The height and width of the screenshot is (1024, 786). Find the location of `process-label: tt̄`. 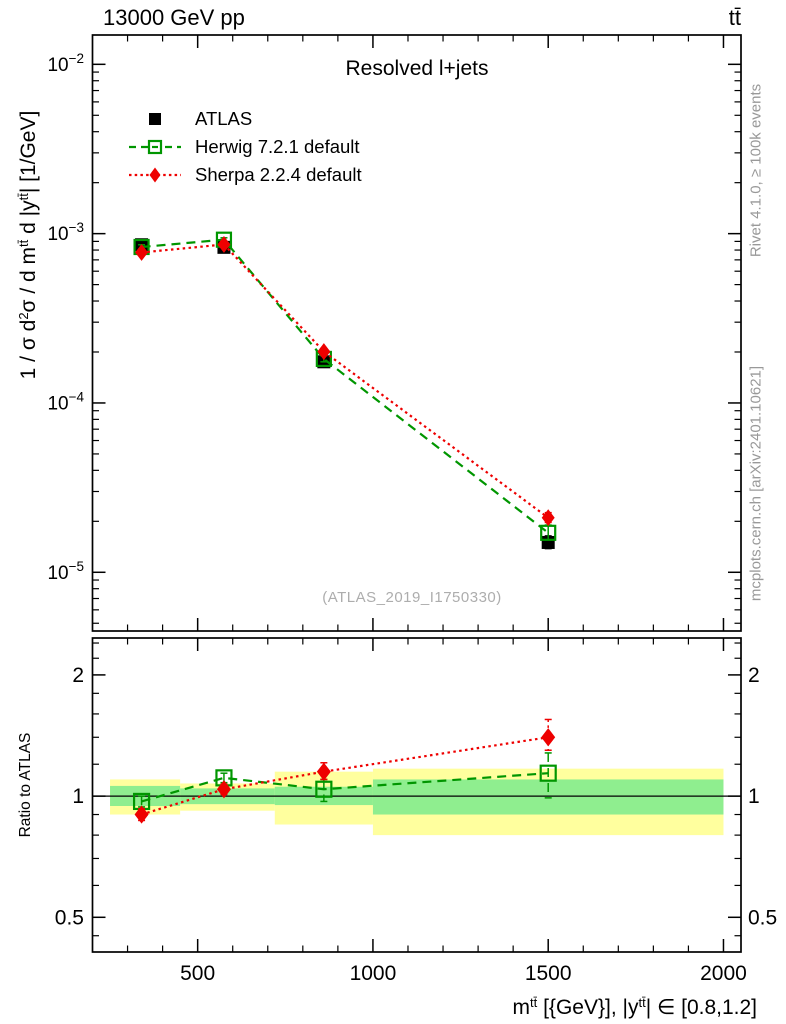

process-label: tt̄ is located at coordinates (734, 17).